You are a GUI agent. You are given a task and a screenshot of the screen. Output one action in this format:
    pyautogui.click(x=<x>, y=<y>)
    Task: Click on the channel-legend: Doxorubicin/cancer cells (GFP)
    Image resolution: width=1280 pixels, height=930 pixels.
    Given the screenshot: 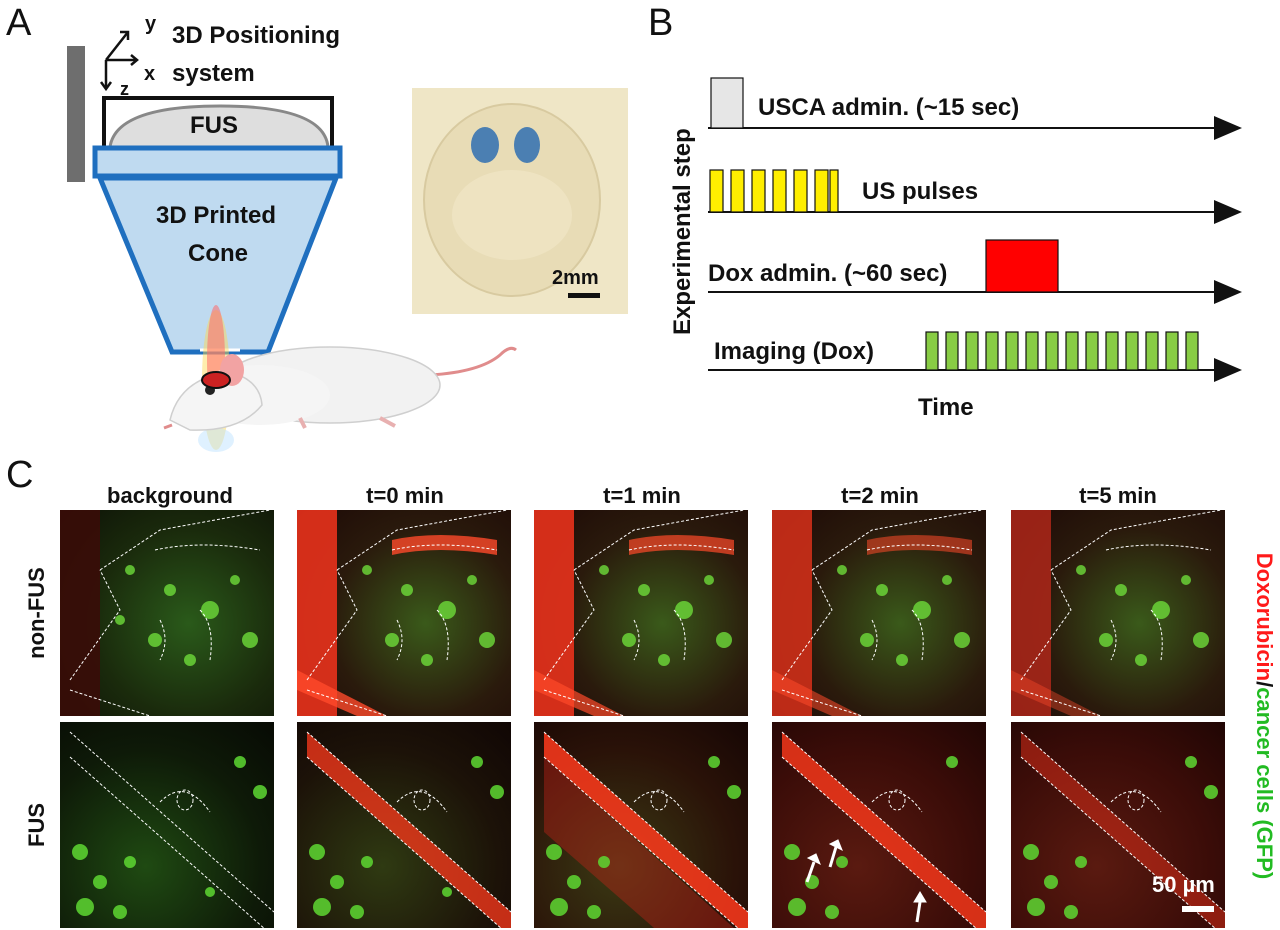 What is the action you would take?
    pyautogui.click(x=1264, y=716)
    